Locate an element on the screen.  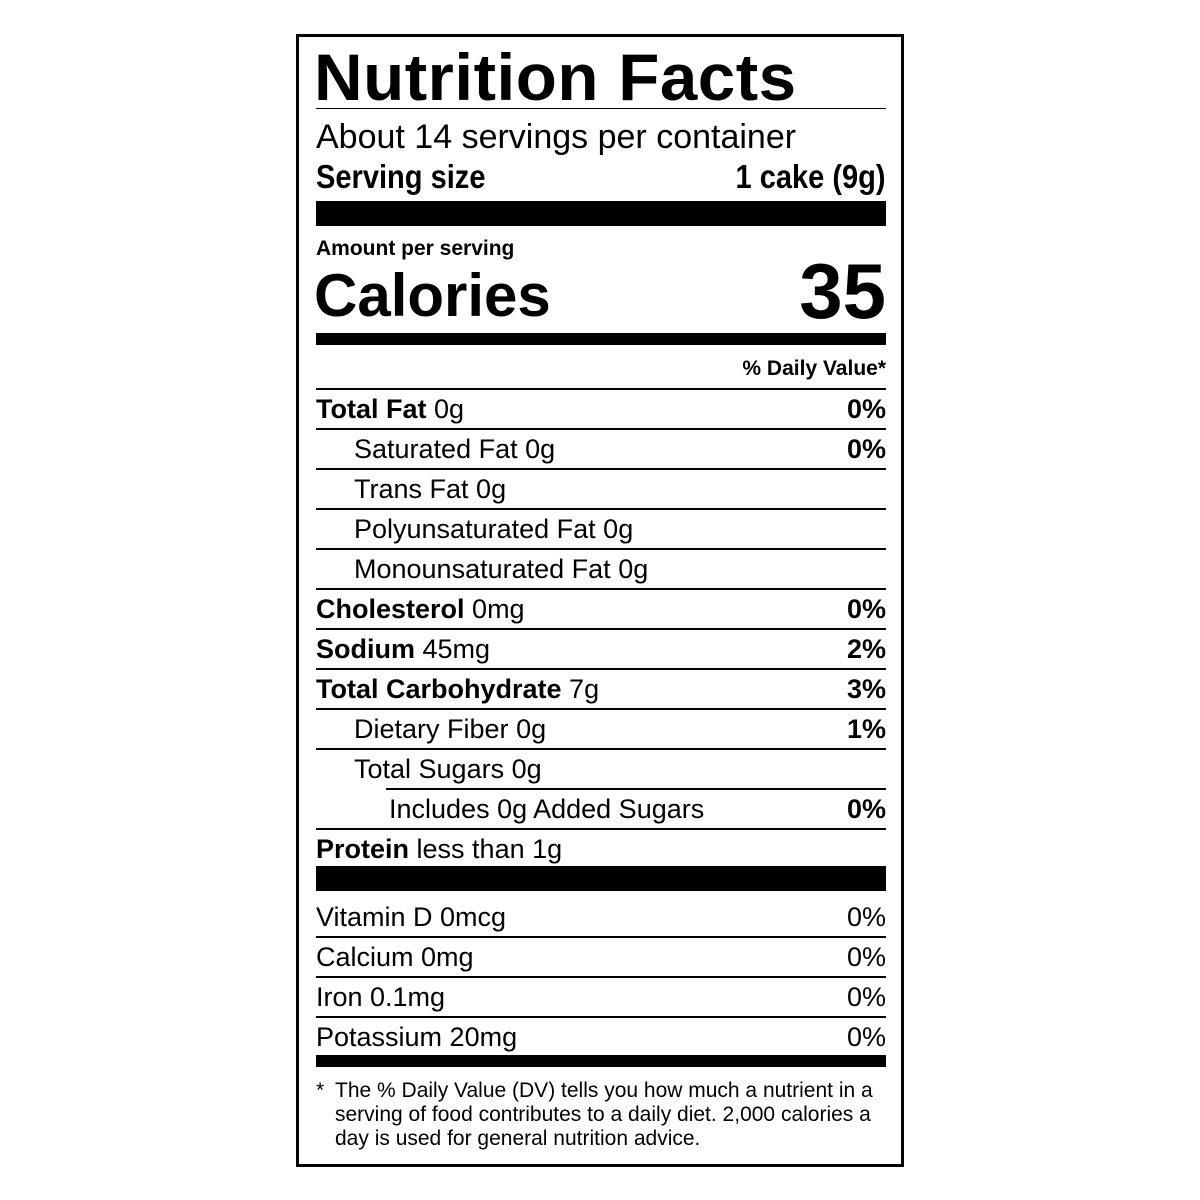
vitamin-label: Iron 0.1mg is located at coordinates (381, 997).